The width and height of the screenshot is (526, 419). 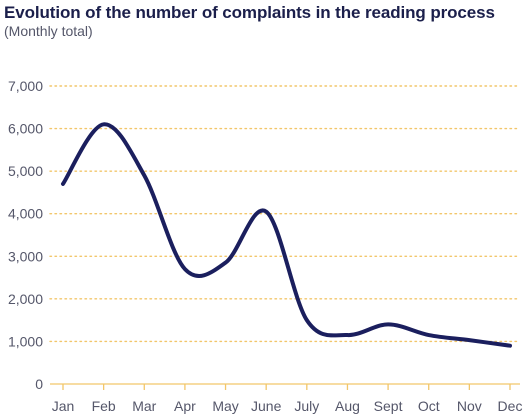 What do you see at coordinates (226, 263) in the screenshot?
I see `data-point-may` at bounding box center [226, 263].